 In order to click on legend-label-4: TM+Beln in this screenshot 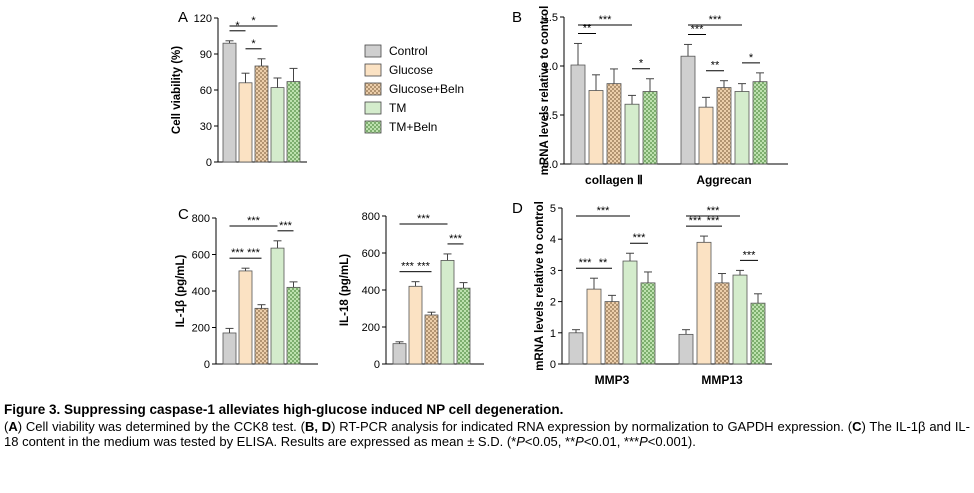, I will do `click(413, 127)`.